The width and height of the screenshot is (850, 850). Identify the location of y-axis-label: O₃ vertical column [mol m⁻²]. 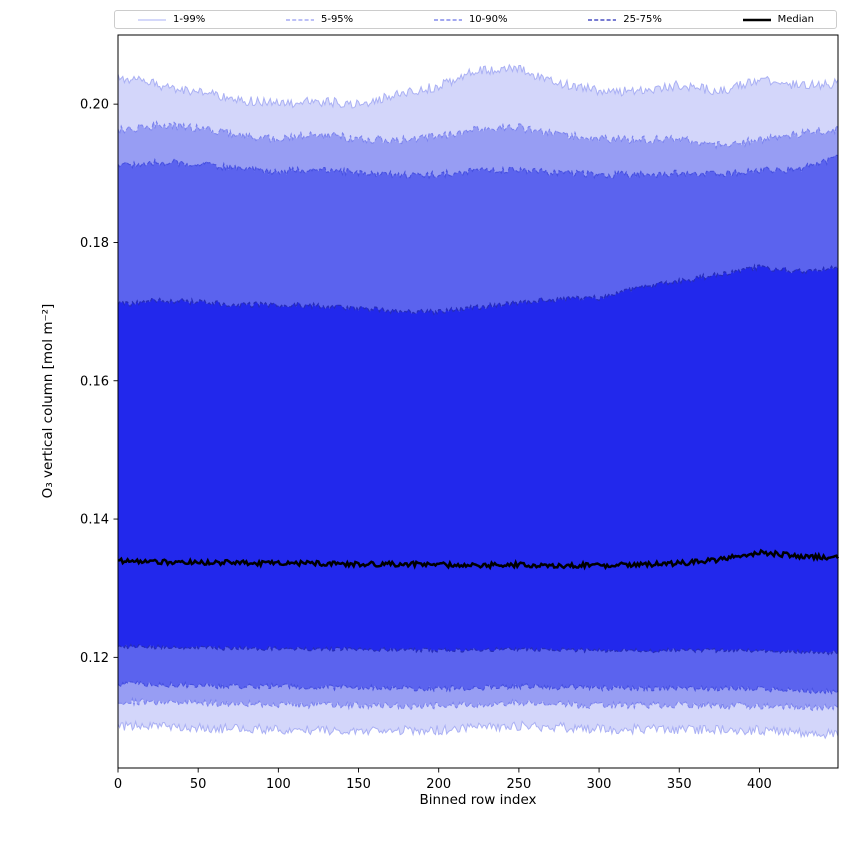
(48, 401).